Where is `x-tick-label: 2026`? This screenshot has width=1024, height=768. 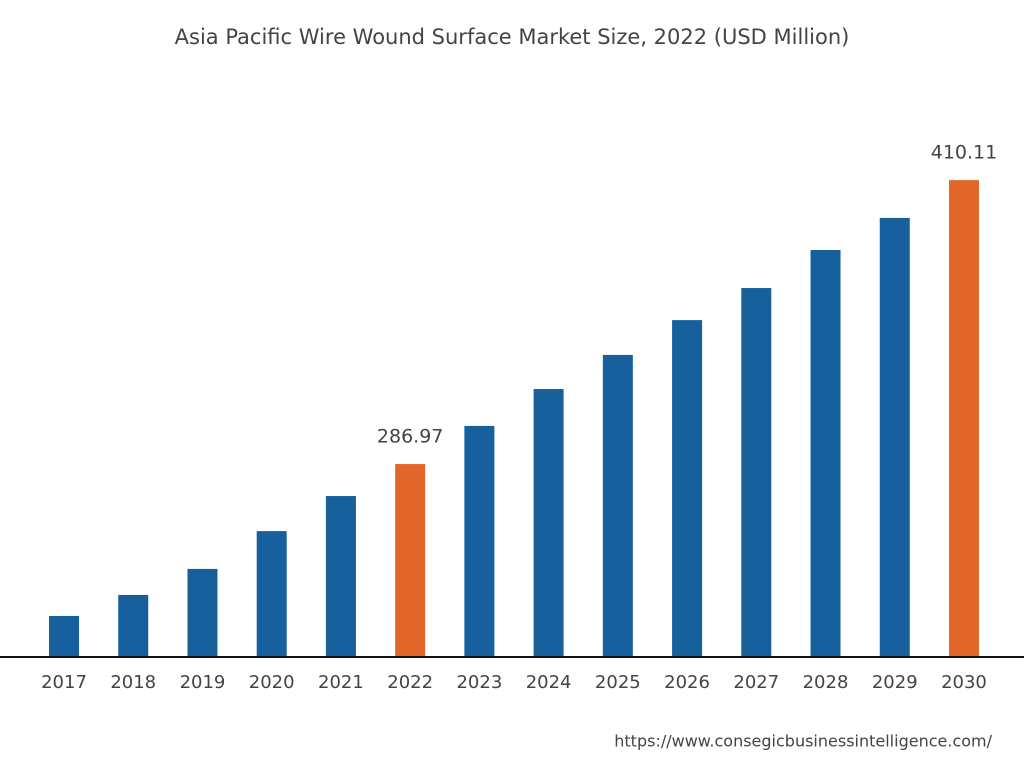 x-tick-label: 2026 is located at coordinates (687, 682).